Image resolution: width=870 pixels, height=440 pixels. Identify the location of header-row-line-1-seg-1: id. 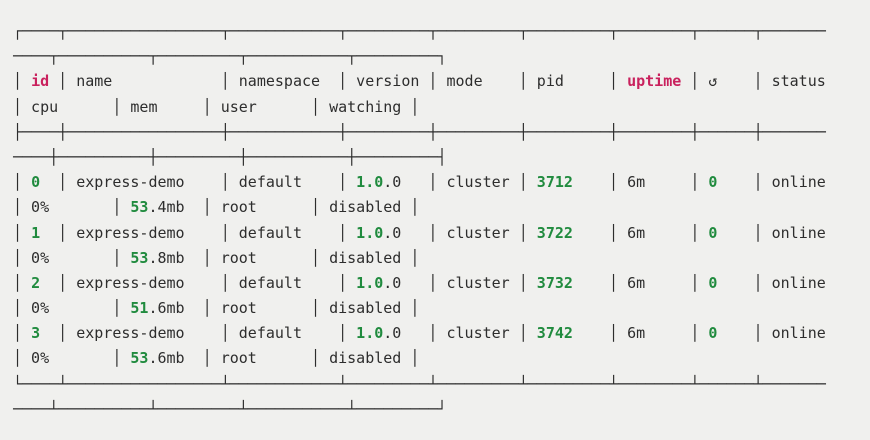
(40, 81).